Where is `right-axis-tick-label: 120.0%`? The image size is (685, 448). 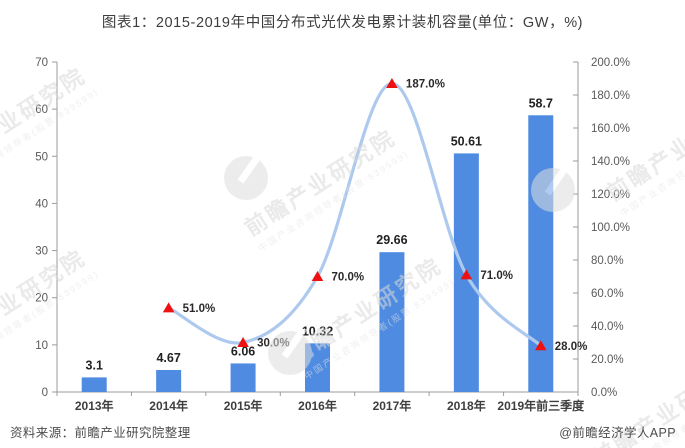 right-axis-tick-label: 120.0% is located at coordinates (610, 195).